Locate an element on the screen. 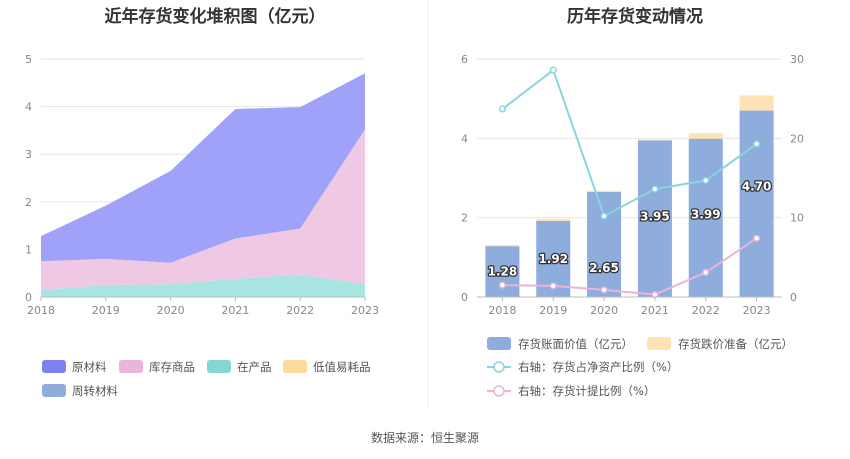 This screenshot has height=459, width=850. right-x-tick-label: 2021 is located at coordinates (655, 310).